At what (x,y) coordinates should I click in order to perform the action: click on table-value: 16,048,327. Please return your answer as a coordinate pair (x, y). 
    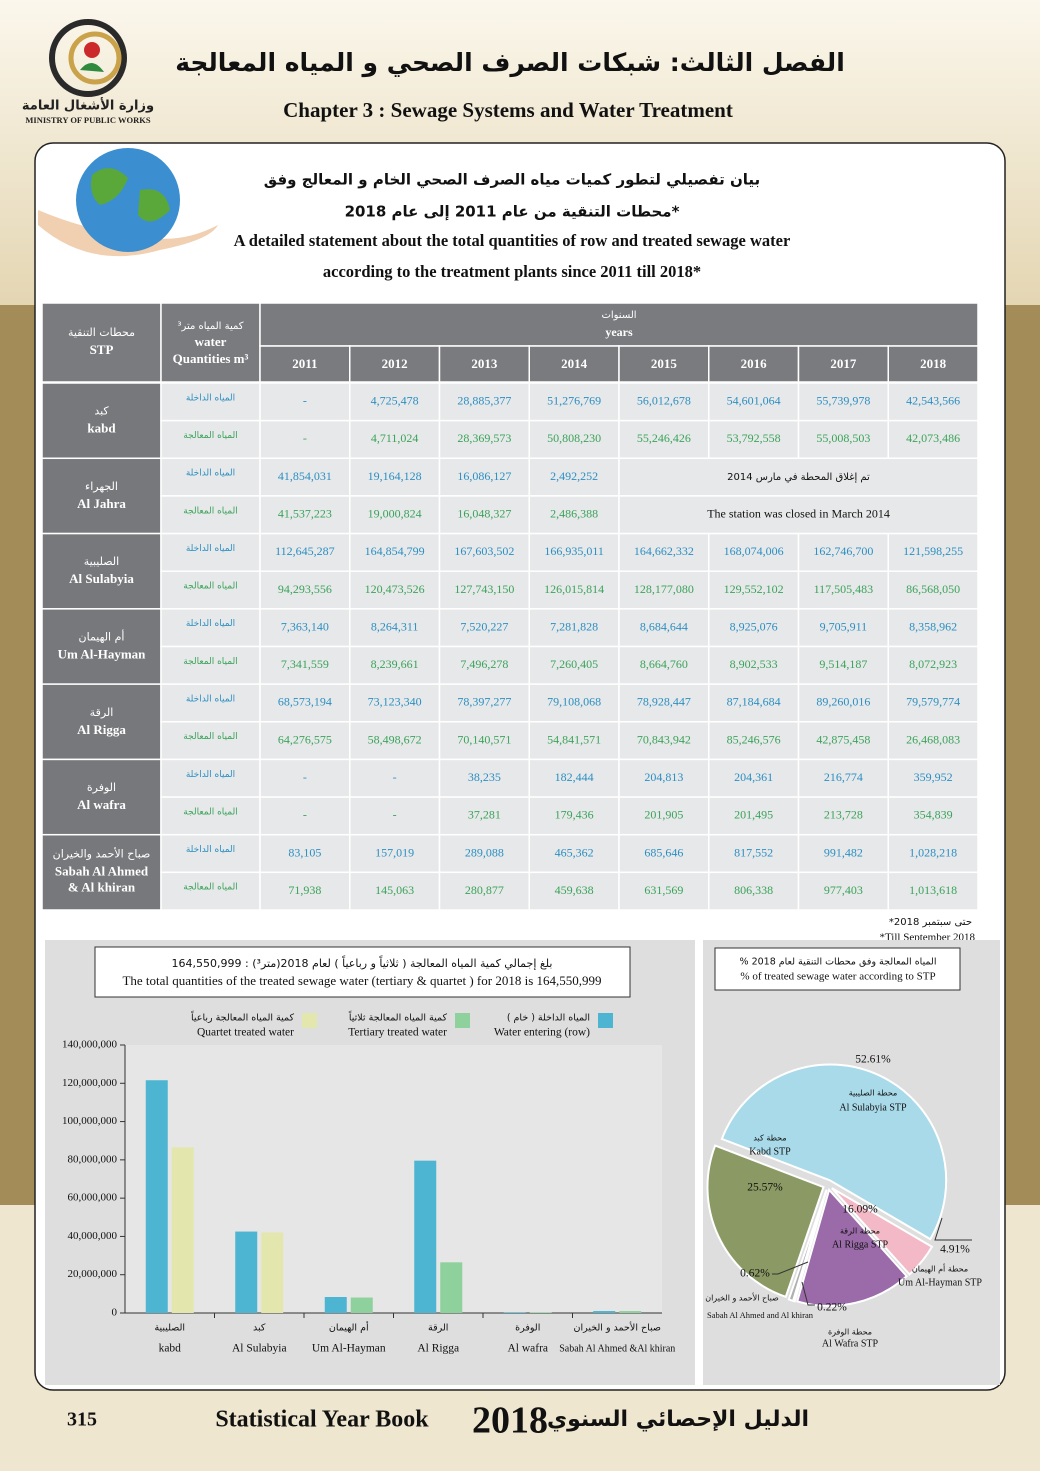
    Looking at the image, I should click on (484, 514).